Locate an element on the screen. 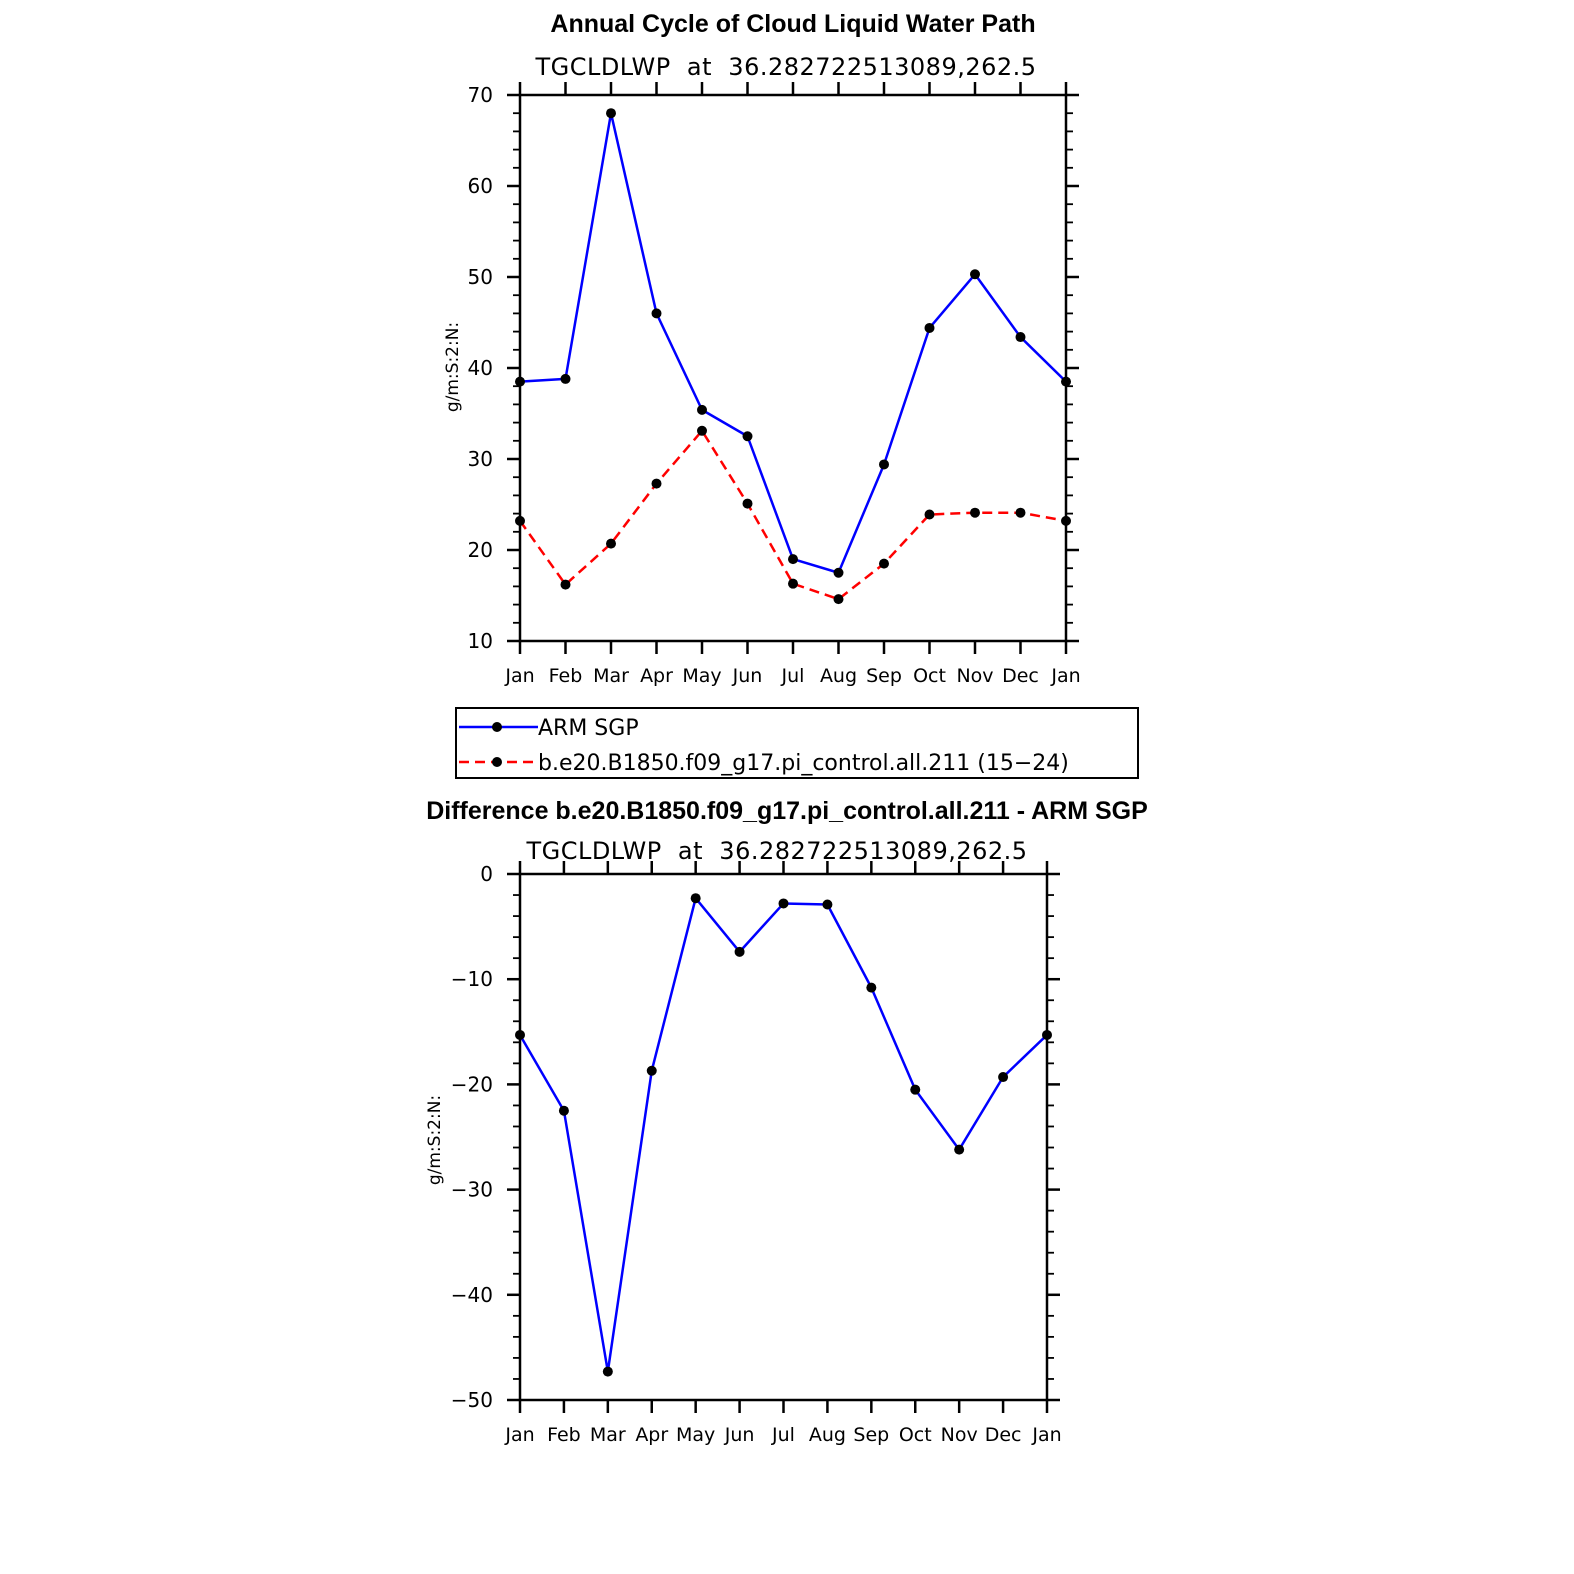  x-tick-label: Feb is located at coordinates (564, 1435).